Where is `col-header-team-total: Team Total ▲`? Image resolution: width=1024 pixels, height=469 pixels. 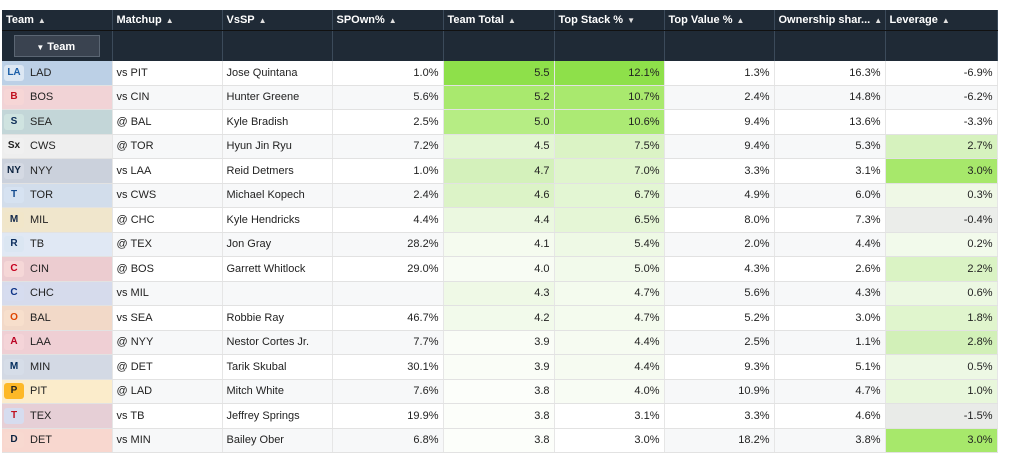 col-header-team-total: Team Total ▲ is located at coordinates (499, 20).